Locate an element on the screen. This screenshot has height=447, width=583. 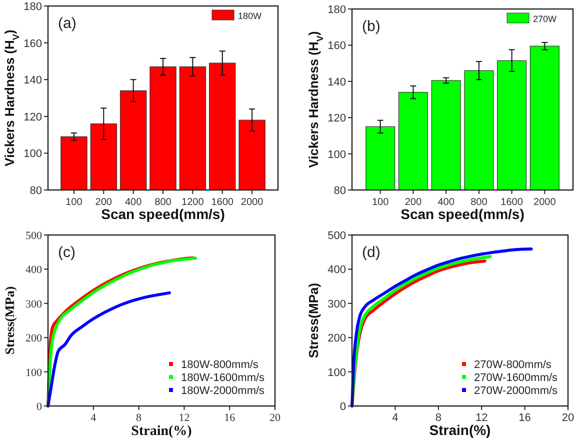
legend-label: 180W-1600mm/s is located at coordinates (223, 378).